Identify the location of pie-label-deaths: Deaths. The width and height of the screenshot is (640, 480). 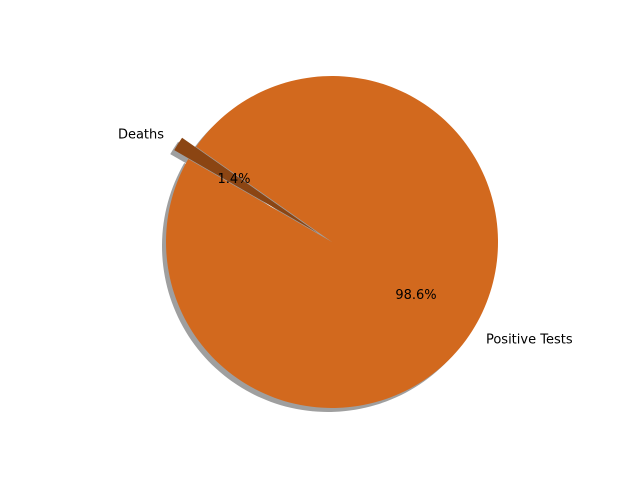
(141, 134).